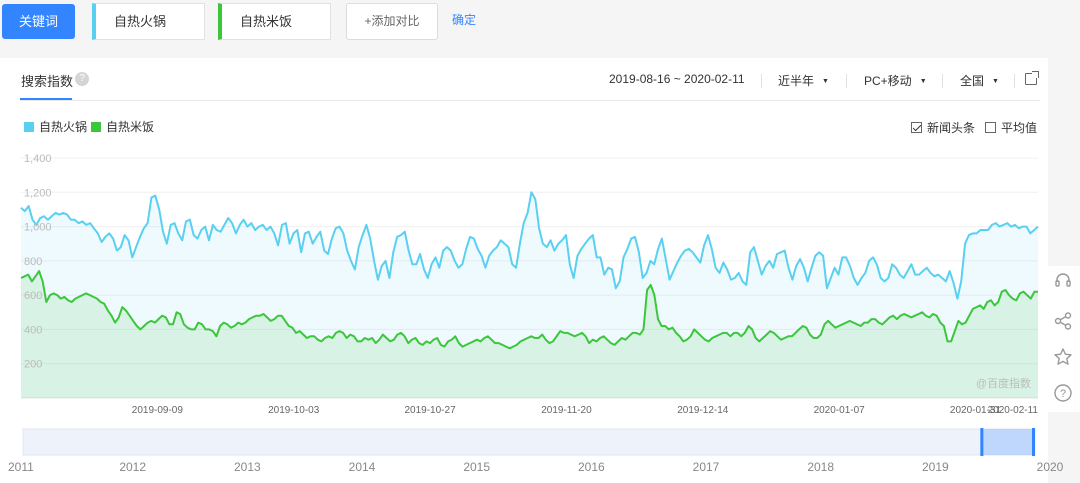 The height and width of the screenshot is (483, 1080). Describe the element at coordinates (274, 21) in the screenshot. I see `term-rice-field: 自热米饭` at that location.